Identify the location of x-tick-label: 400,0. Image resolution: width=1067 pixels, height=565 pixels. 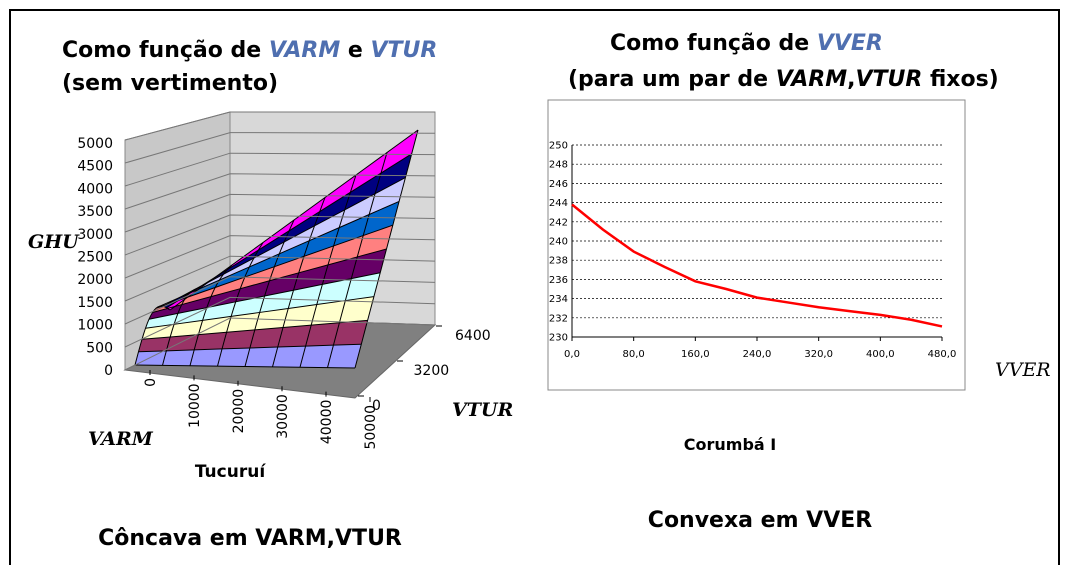
(880, 354).